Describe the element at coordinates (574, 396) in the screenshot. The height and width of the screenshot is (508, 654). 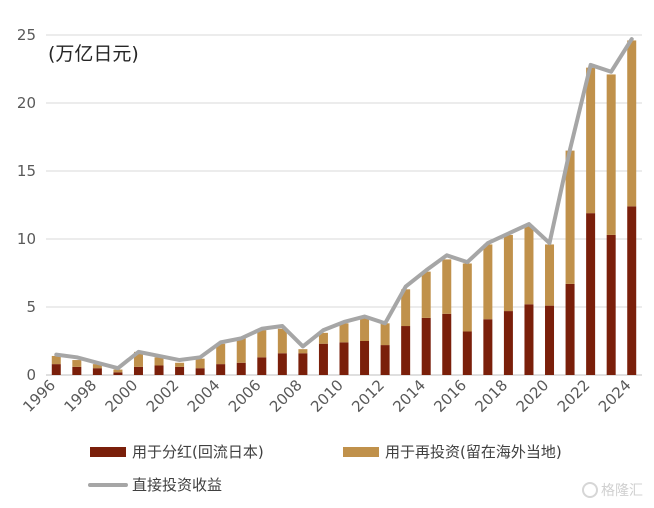
I see `x-tick-label: 2022` at that location.